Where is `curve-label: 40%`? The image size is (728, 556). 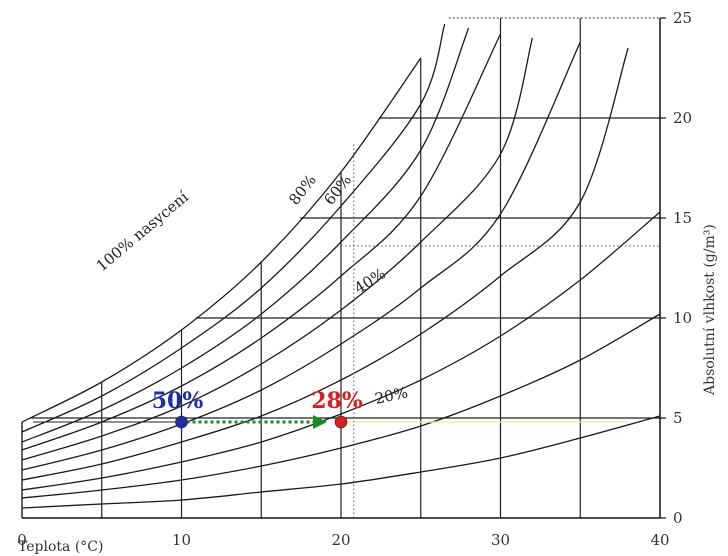 curve-label: 40% is located at coordinates (370, 280).